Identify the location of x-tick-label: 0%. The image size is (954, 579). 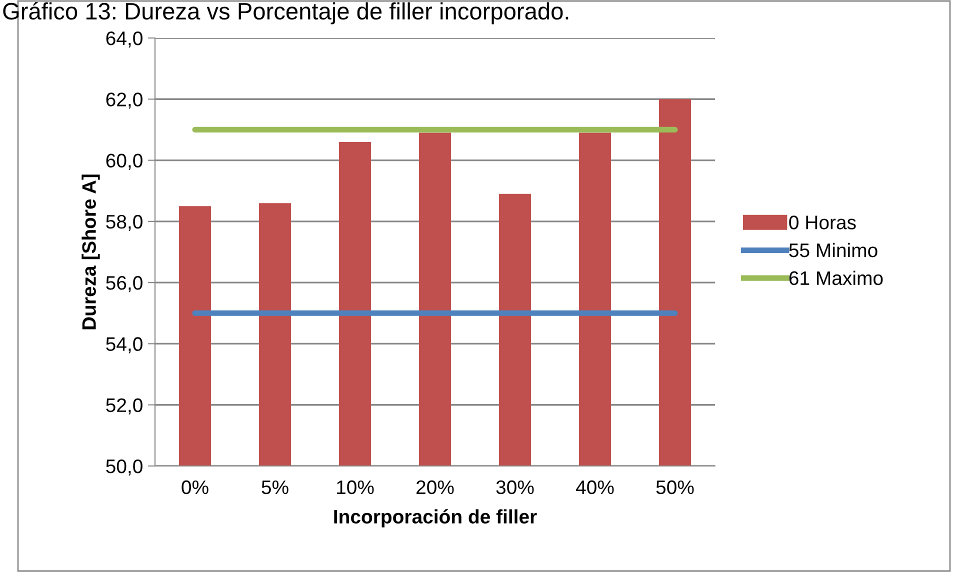
(195, 487).